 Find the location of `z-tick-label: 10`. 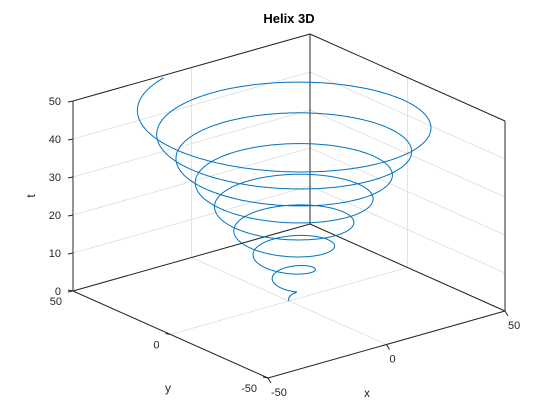

z-tick-label: 10 is located at coordinates (55, 254).